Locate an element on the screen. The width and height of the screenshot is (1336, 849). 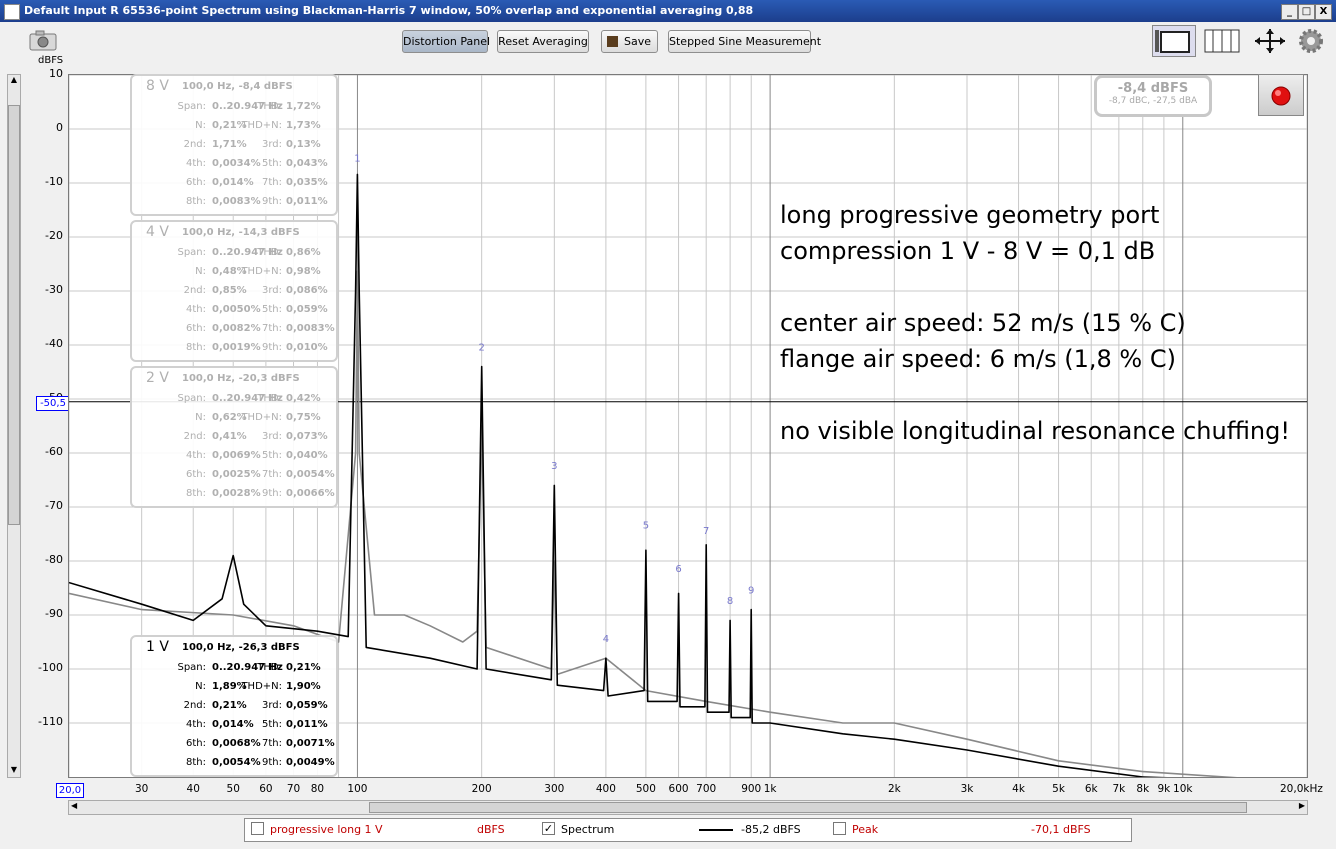
x-tick-label: 60 is located at coordinates (266, 789).